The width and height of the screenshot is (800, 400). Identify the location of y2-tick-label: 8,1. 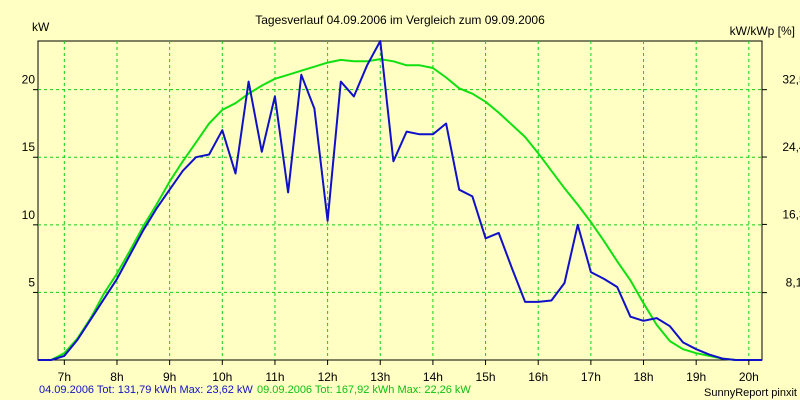
(793, 283).